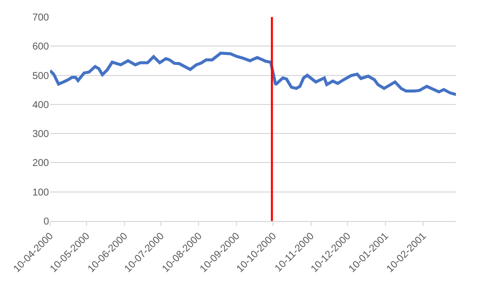  I want to click on y-tick-label: 600, so click(41, 47).